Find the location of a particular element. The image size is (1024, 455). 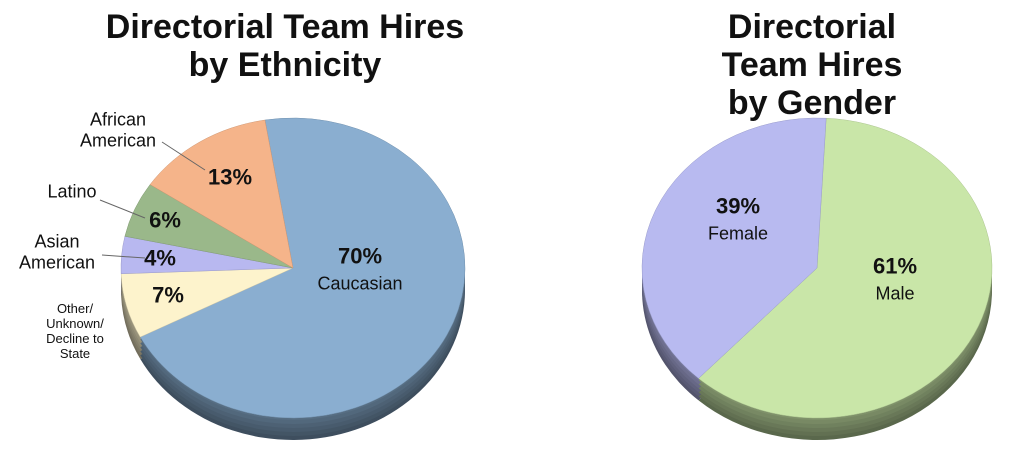

value-label: 4% is located at coordinates (160, 258).